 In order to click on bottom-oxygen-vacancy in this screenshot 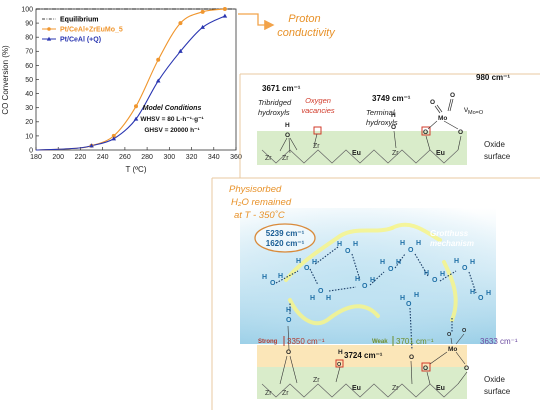, I will do `click(339, 363)`.